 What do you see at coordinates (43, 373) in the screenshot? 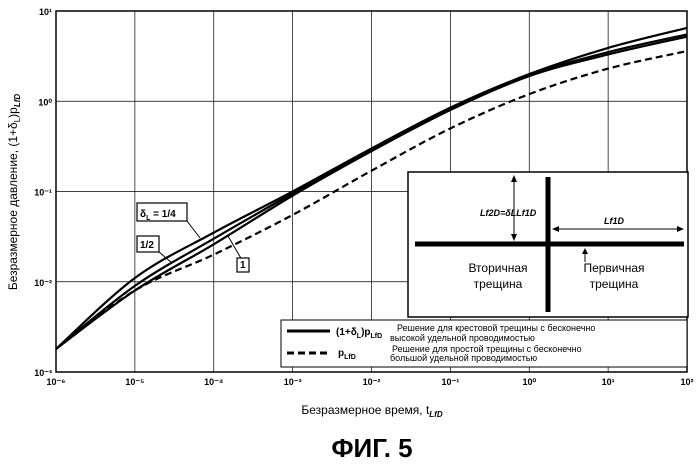
I see `y-tick-label: 10⁻³` at bounding box center [43, 373].